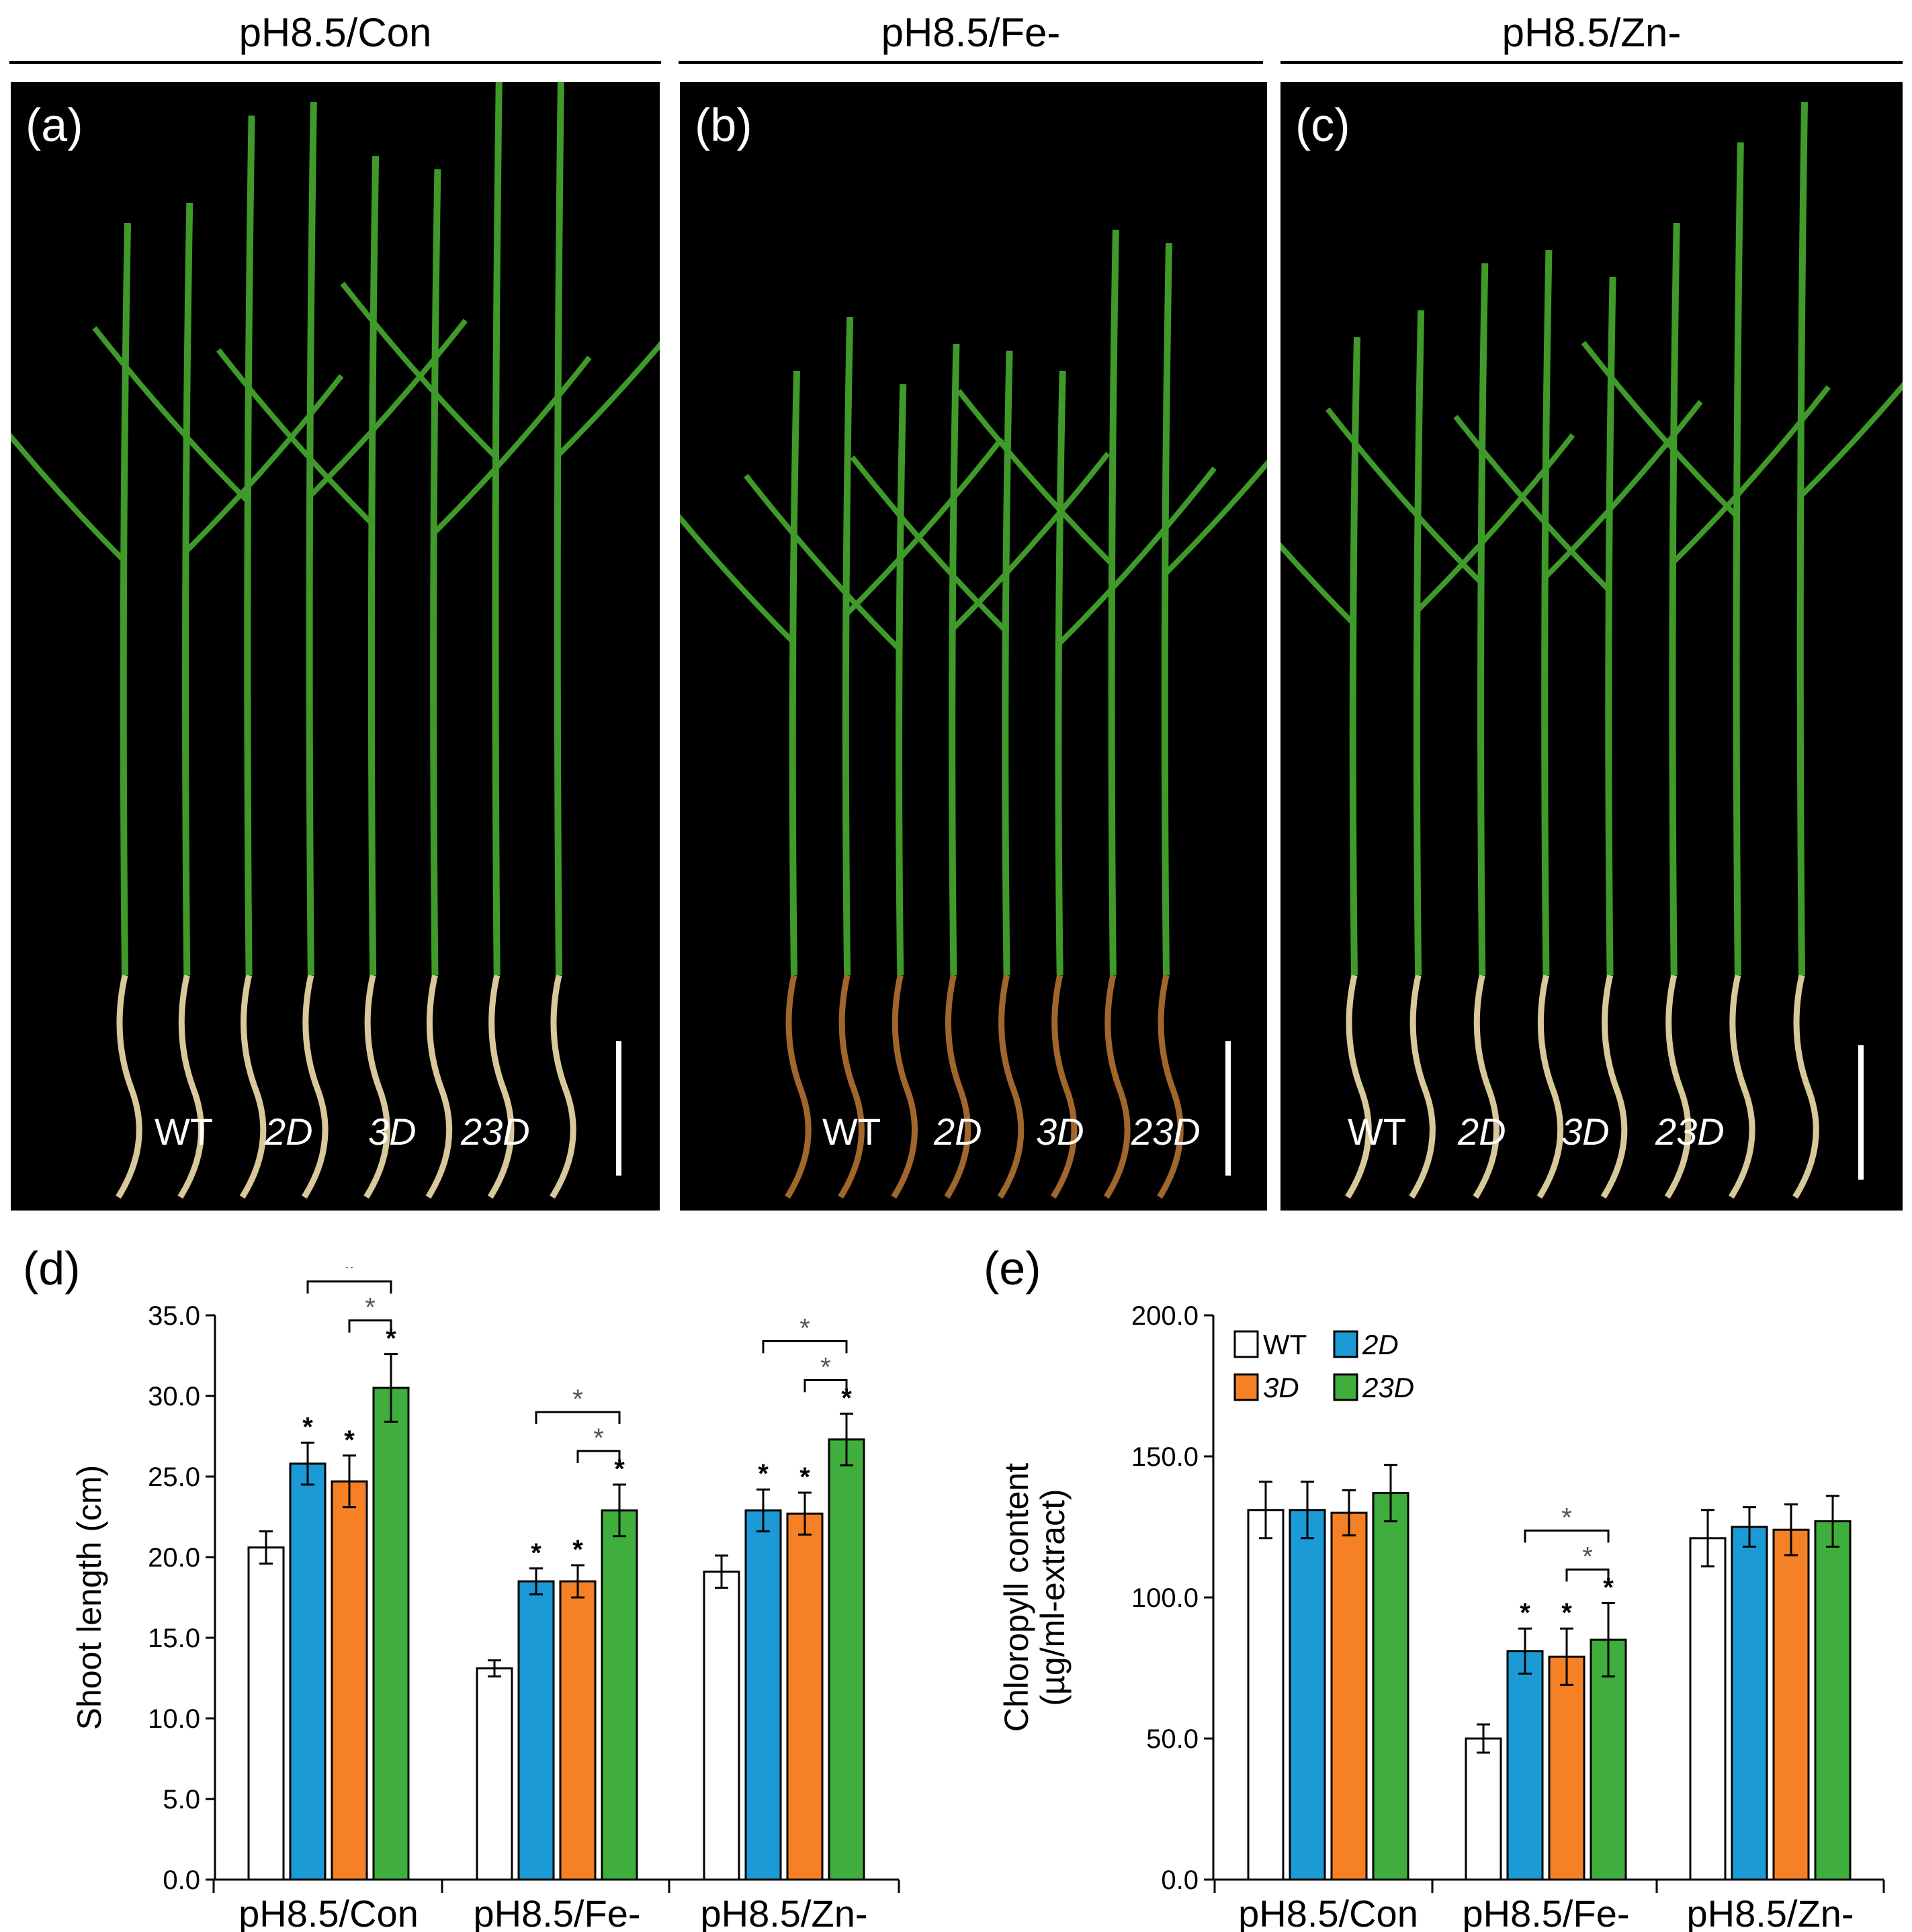  What do you see at coordinates (52, 1268) in the screenshot?
I see `panel-letter-d: (d)` at bounding box center [52, 1268].